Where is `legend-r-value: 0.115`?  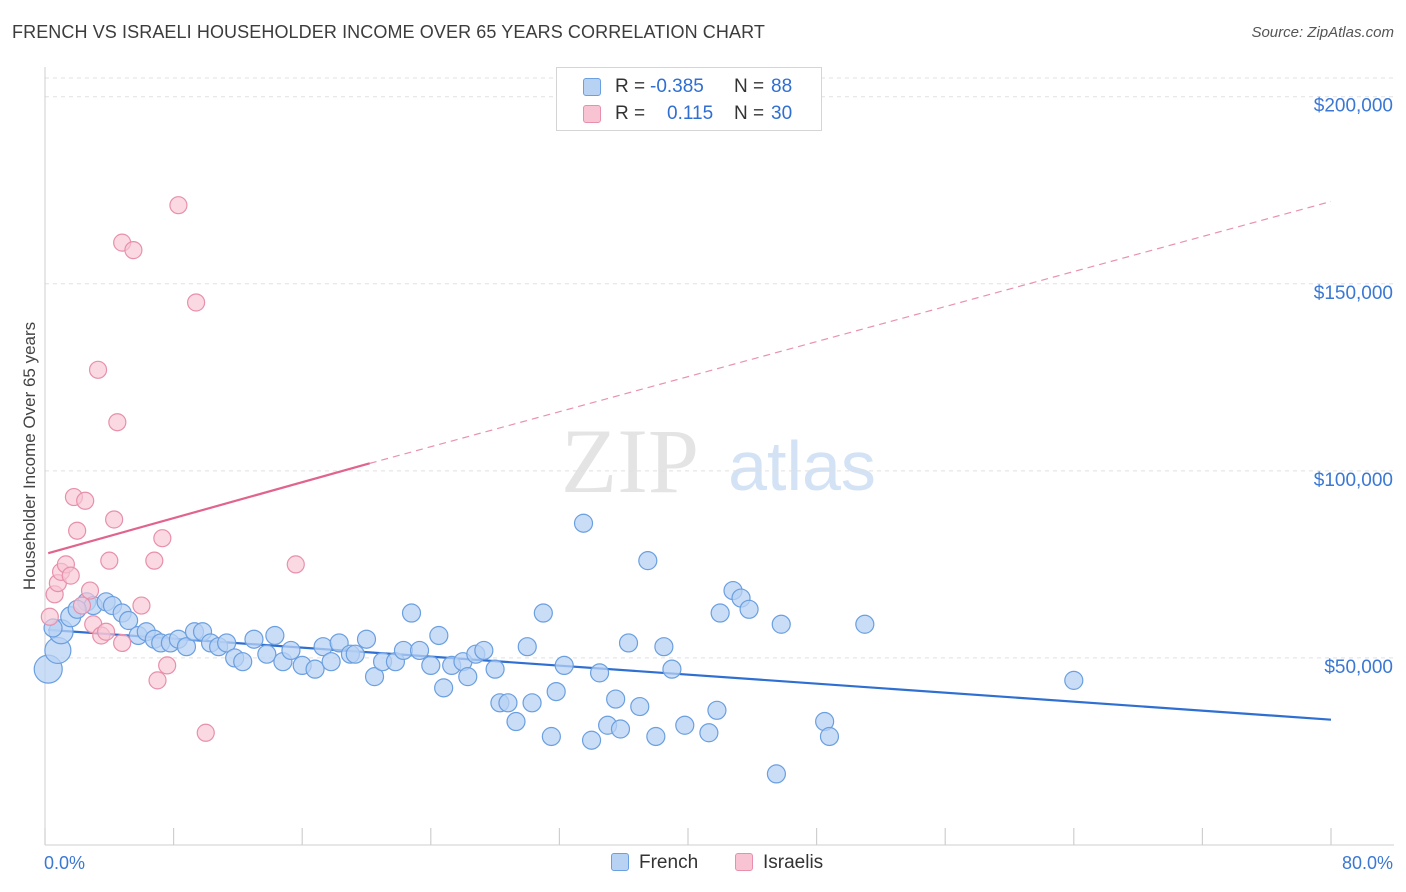 legend-r-value: 0.115 is located at coordinates (690, 113).